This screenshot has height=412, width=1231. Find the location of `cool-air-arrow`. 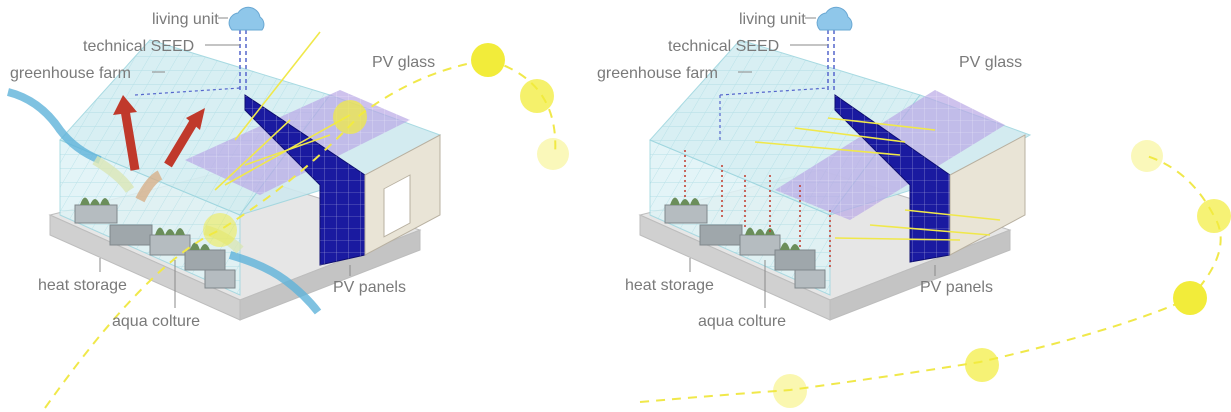

cool-air-arrow is located at coordinates (113, 174).